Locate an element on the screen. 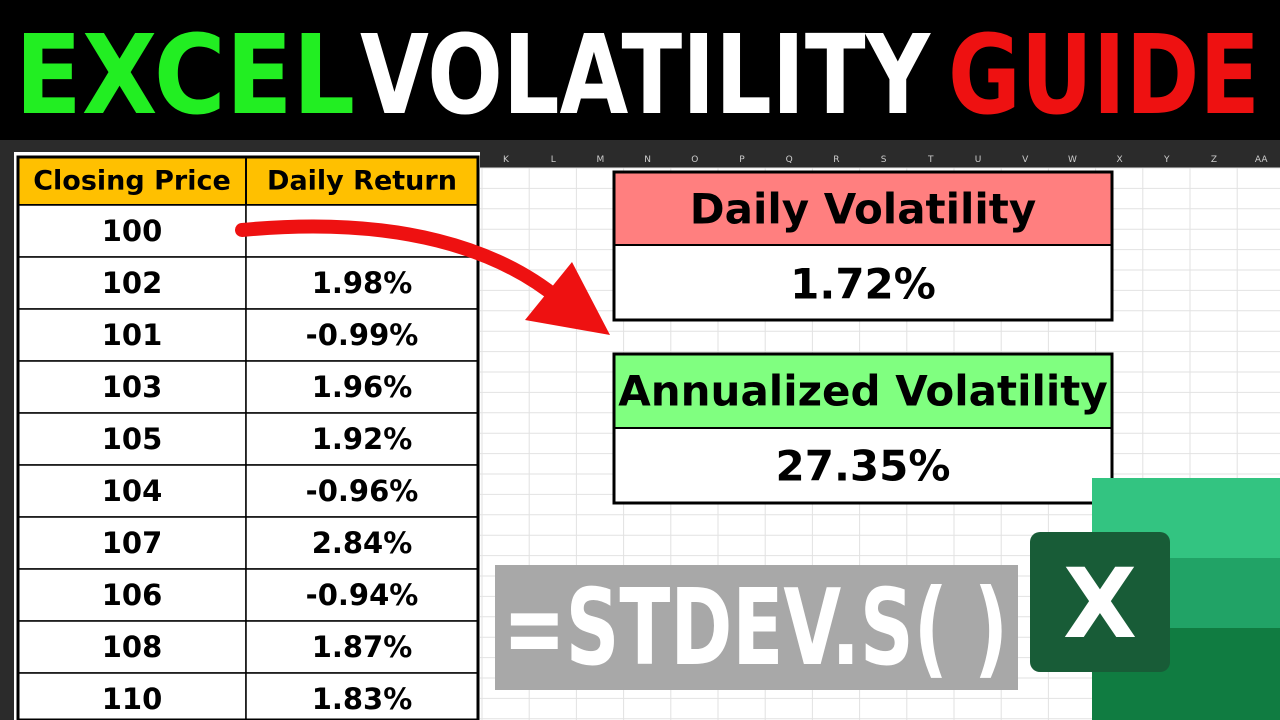 The width and height of the screenshot is (1280, 720). column-letter: K is located at coordinates (506, 160).